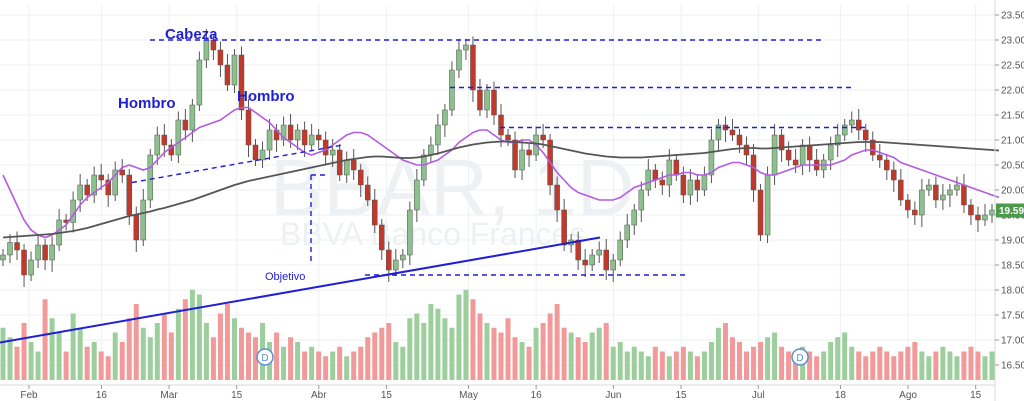 The width and height of the screenshot is (1024, 401). Describe the element at coordinates (1012, 366) in the screenshot. I see `y-tick-label: 16.50` at that location.